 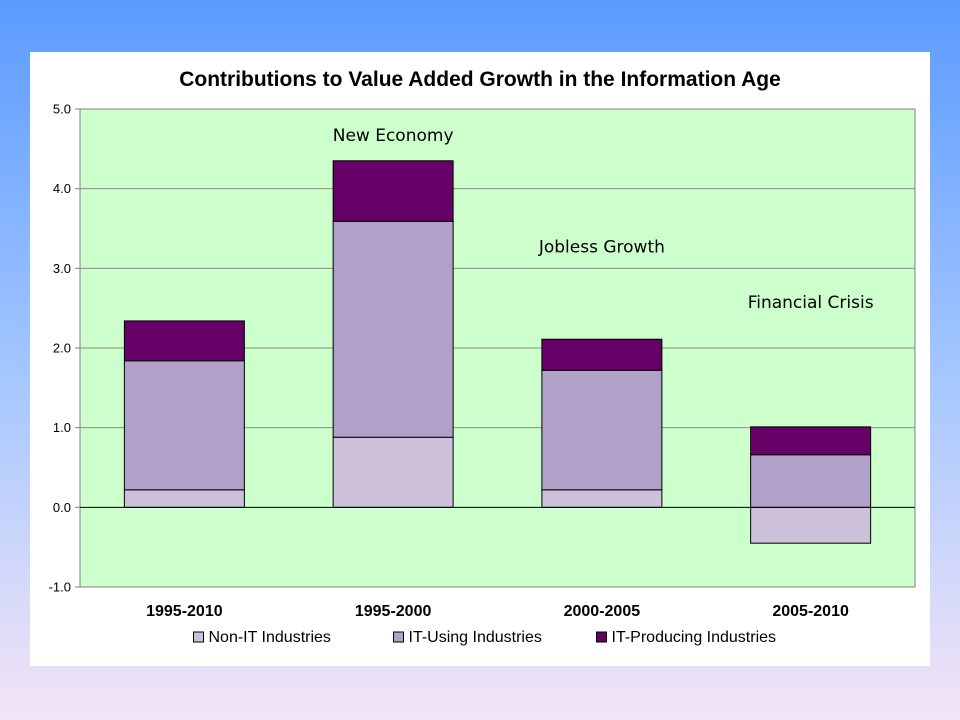 I want to click on x-category-label: 1995-2000, so click(x=393, y=611).